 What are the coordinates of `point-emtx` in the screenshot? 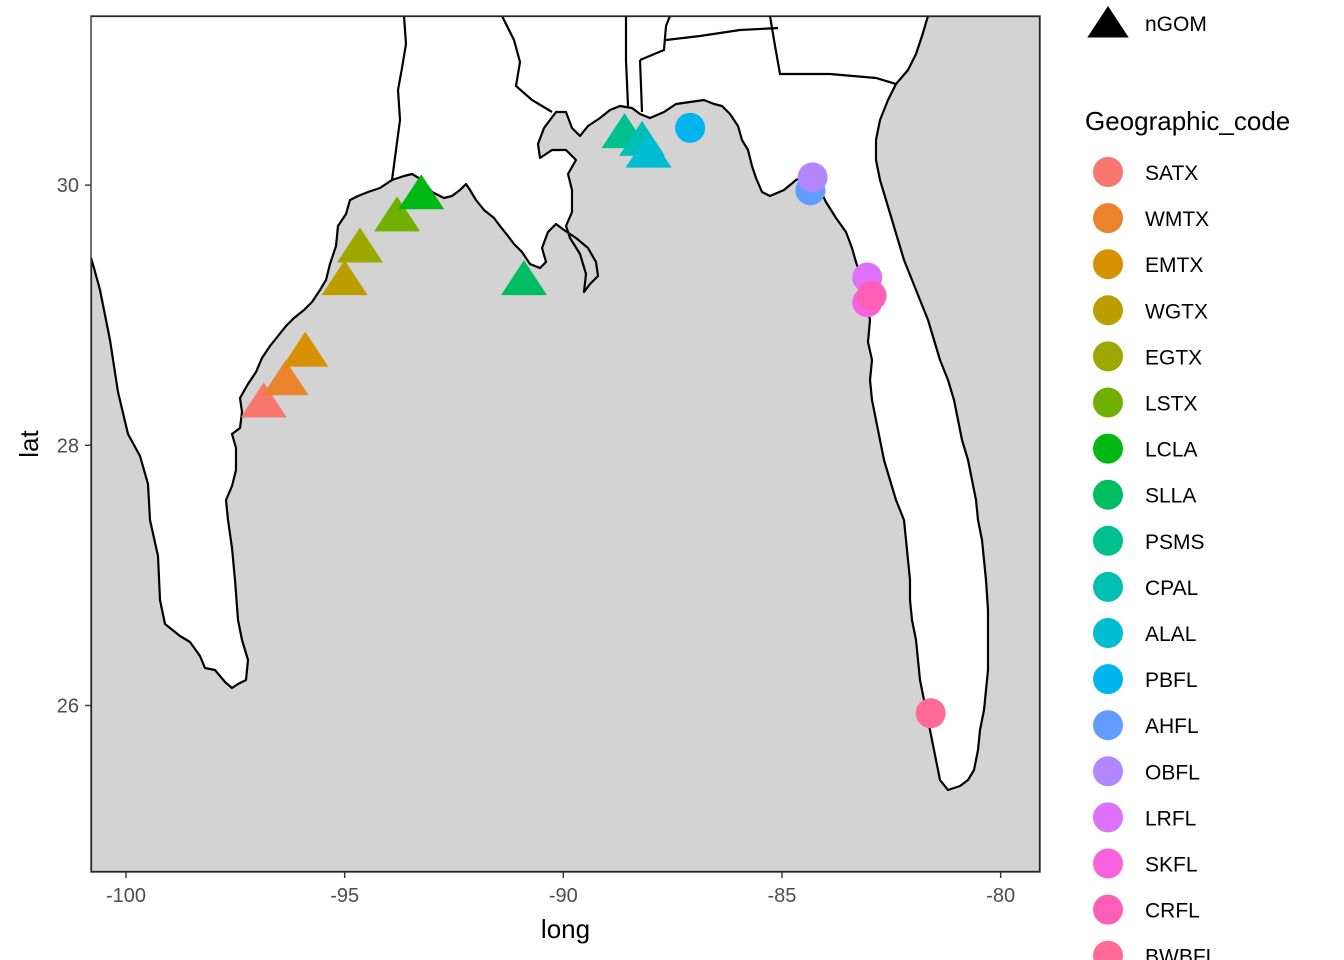 It's located at (305, 349).